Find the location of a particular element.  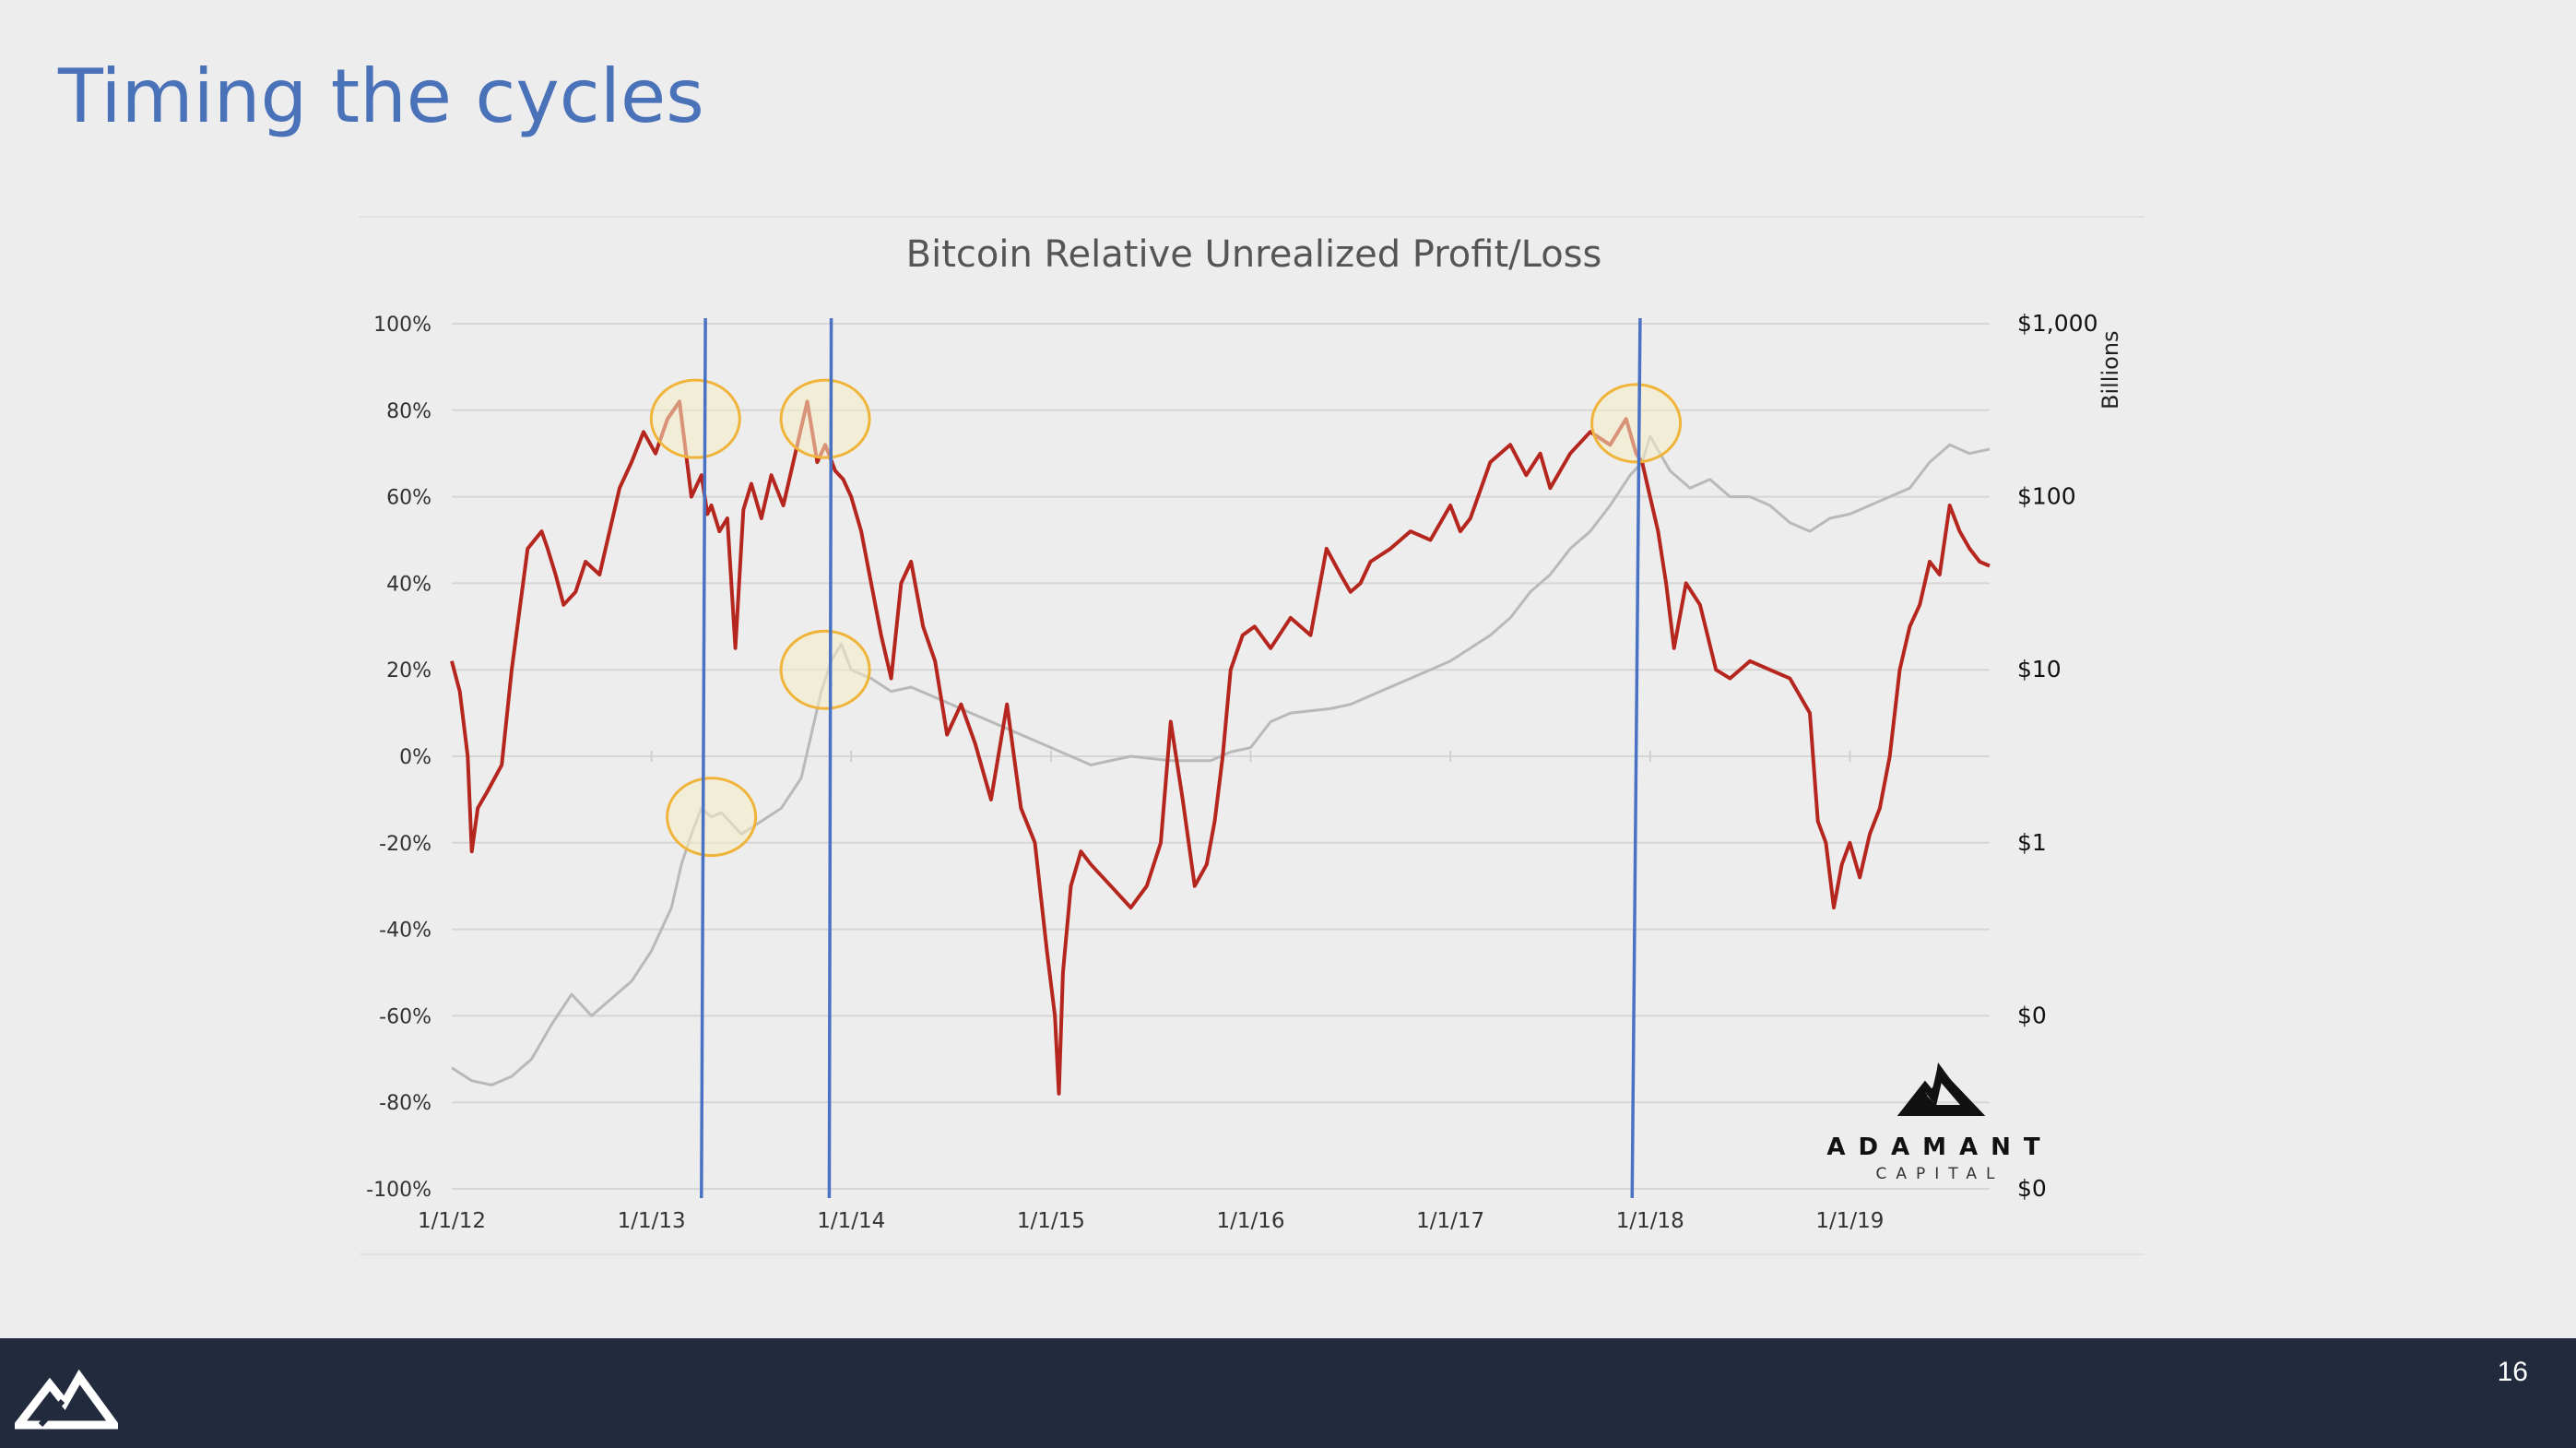

left-tick-label: 80% is located at coordinates (408, 411).